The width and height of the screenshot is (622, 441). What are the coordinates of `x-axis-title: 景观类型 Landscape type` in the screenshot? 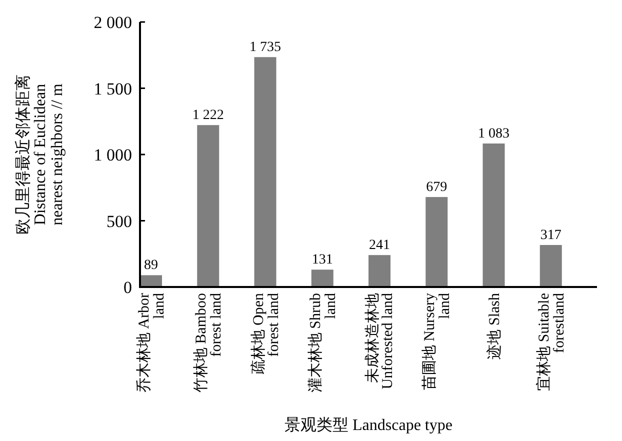 It's located at (368, 425).